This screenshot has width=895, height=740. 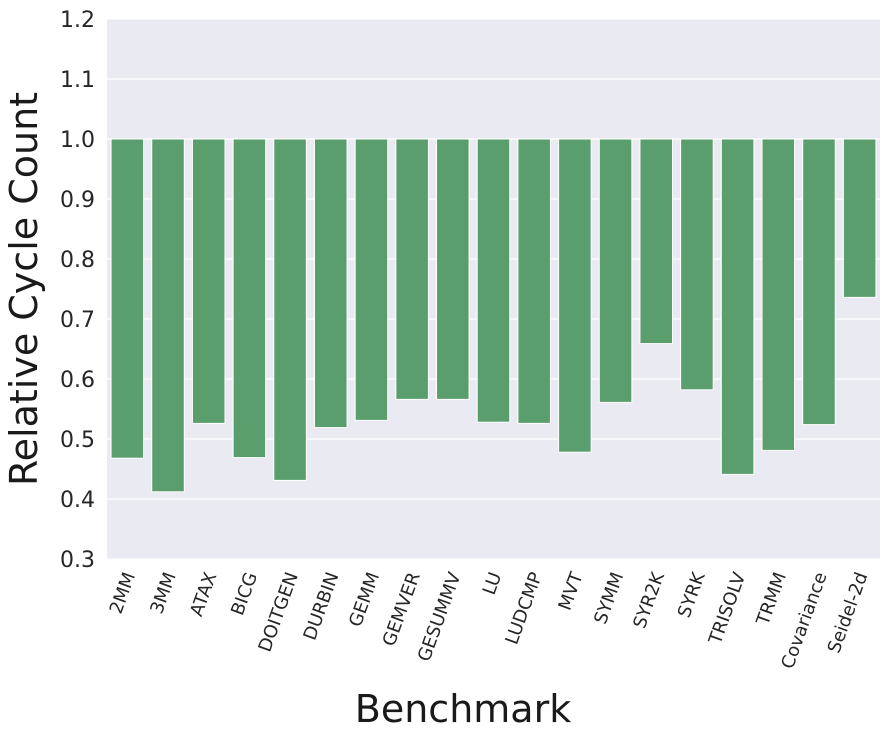 What do you see at coordinates (203, 595) in the screenshot?
I see `x-tick-label: ATAX` at bounding box center [203, 595].